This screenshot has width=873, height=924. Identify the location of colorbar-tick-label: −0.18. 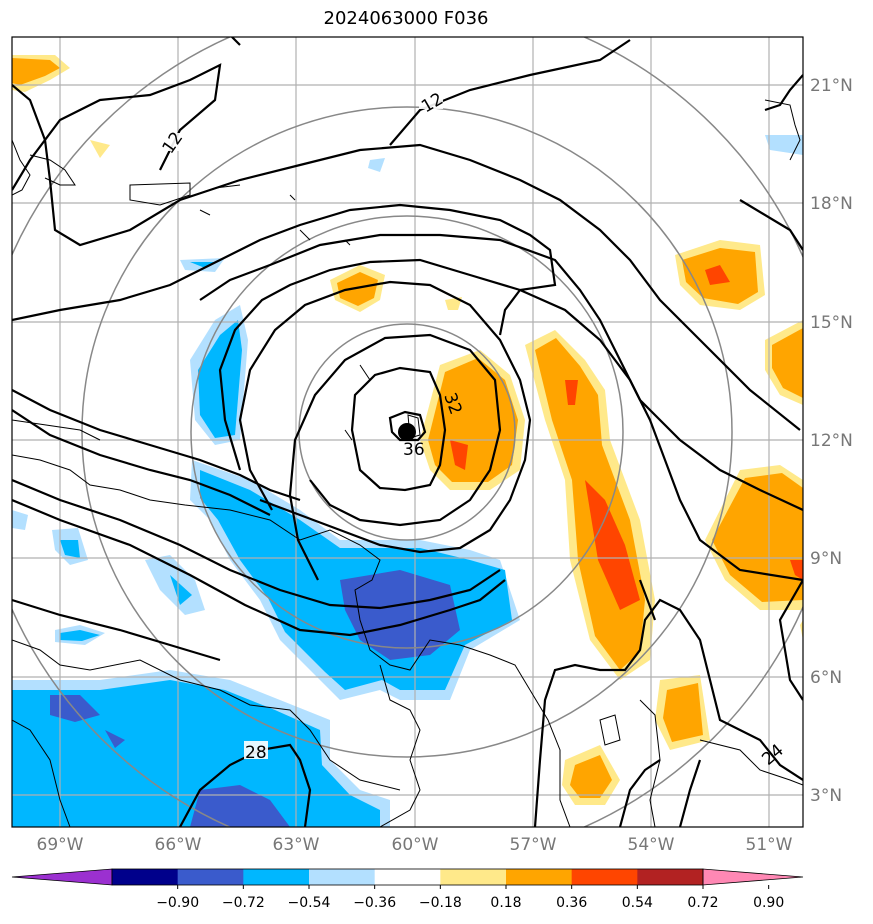
(440, 903).